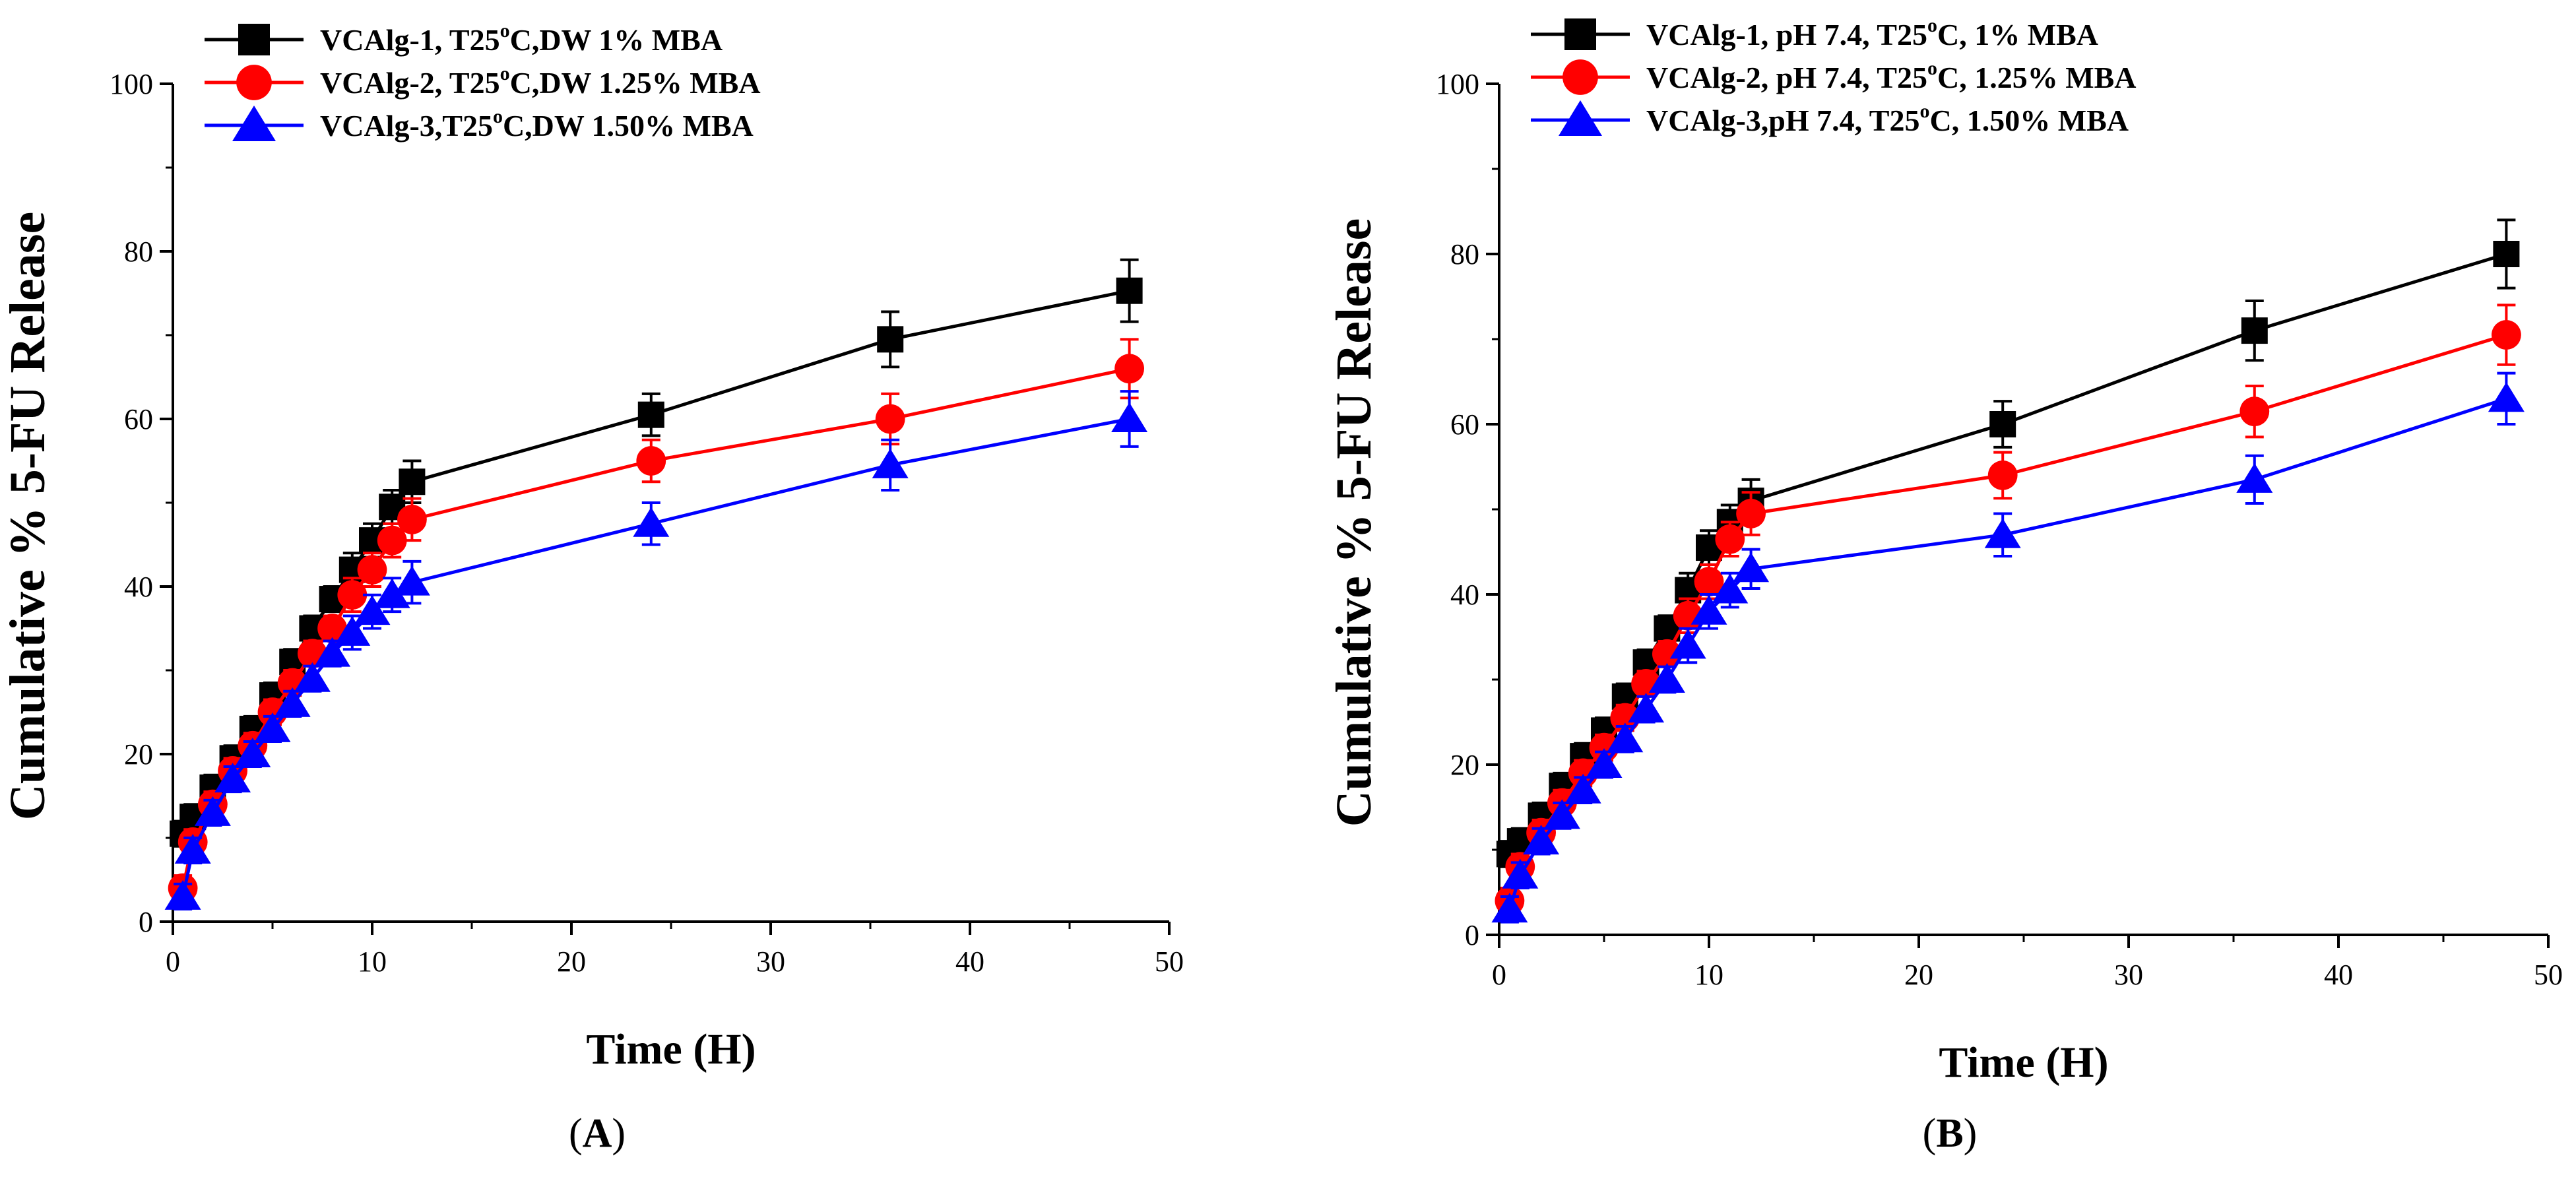 This screenshot has width=2576, height=1177. Describe the element at coordinates (1830, 118) in the screenshot. I see `legend-entry: VCAlg-3,pH 7.4, T25oC, 1.50% MBA` at that location.